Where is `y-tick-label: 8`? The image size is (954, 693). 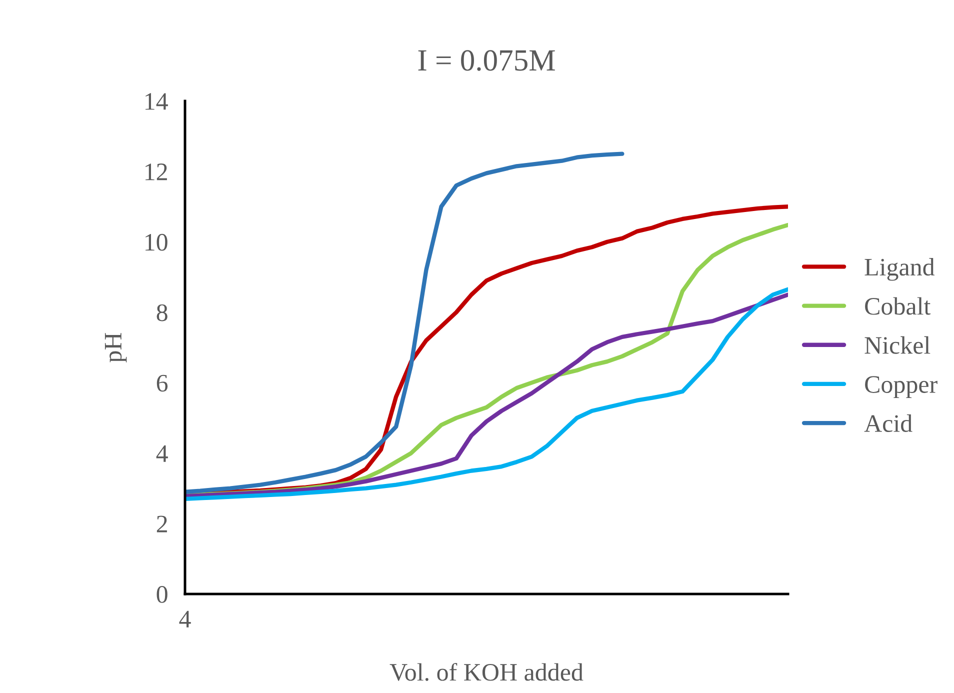 y-tick-label: 8 is located at coordinates (162, 313).